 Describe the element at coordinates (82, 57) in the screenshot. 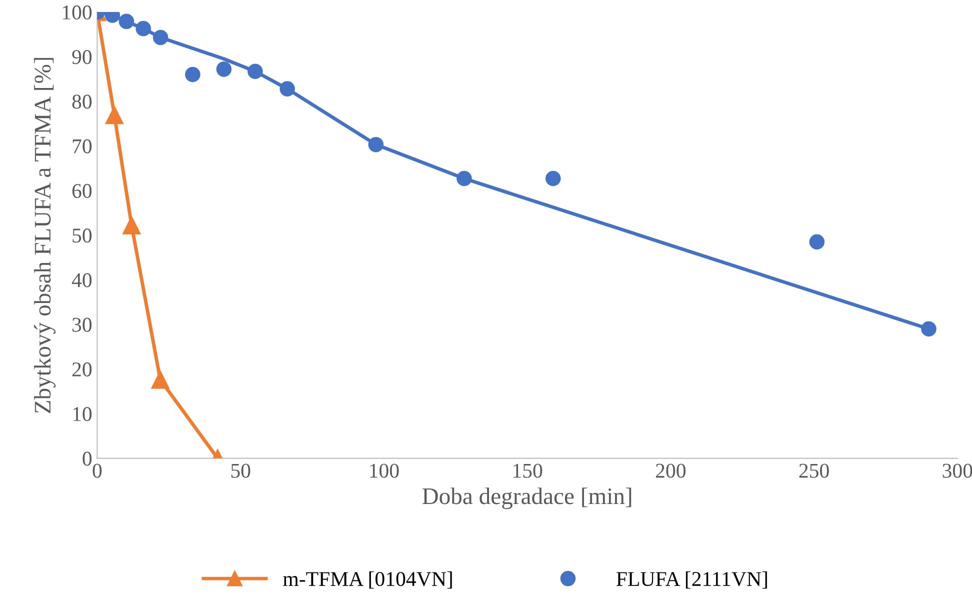

I see `y-tick-label: 90` at that location.